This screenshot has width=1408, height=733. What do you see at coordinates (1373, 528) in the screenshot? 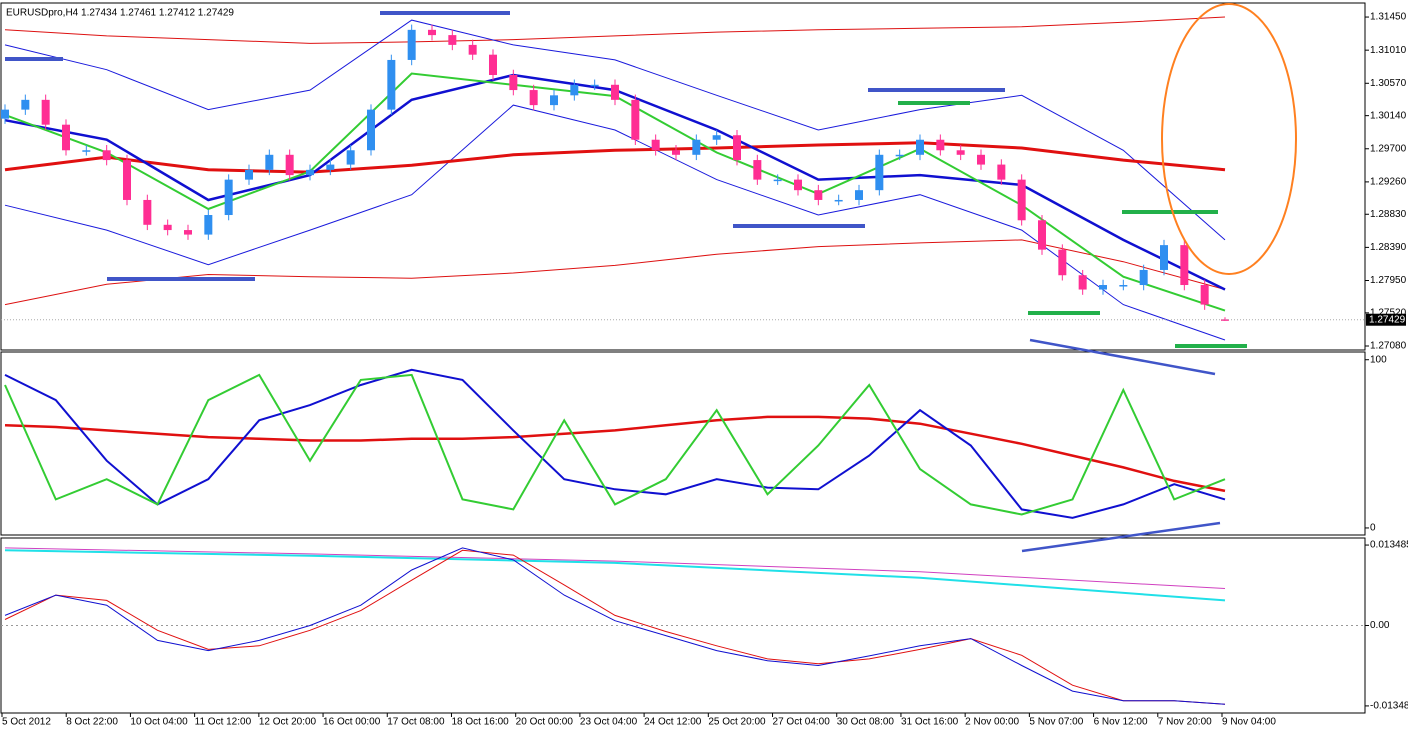
I see `y-tick-label: 0` at bounding box center [1373, 528].